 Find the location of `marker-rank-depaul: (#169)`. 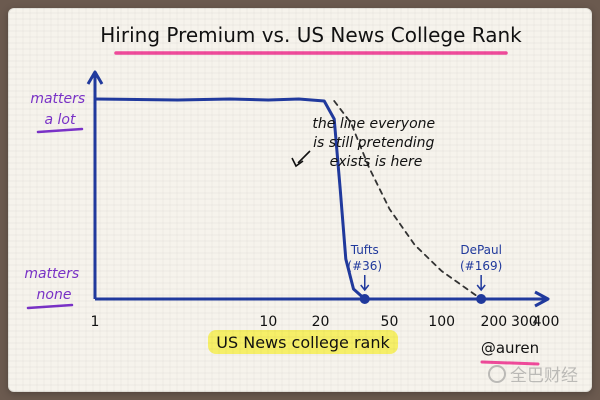

marker-rank-depaul: (#169) is located at coordinates (481, 266).